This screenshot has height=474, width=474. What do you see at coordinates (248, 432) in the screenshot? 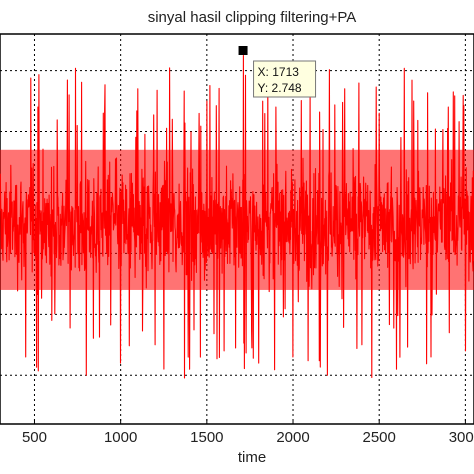
I see `x-axis-ticks: 500 1000 1500 2000 2500 3000` at bounding box center [248, 432].